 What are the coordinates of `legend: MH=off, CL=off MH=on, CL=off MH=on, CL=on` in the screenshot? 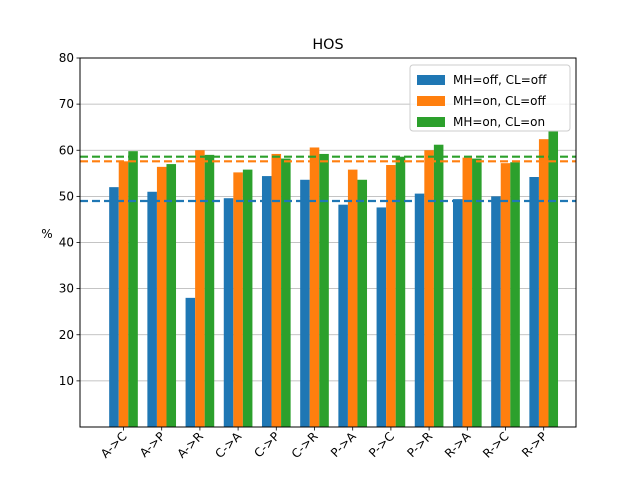 It's located at (490, 98).